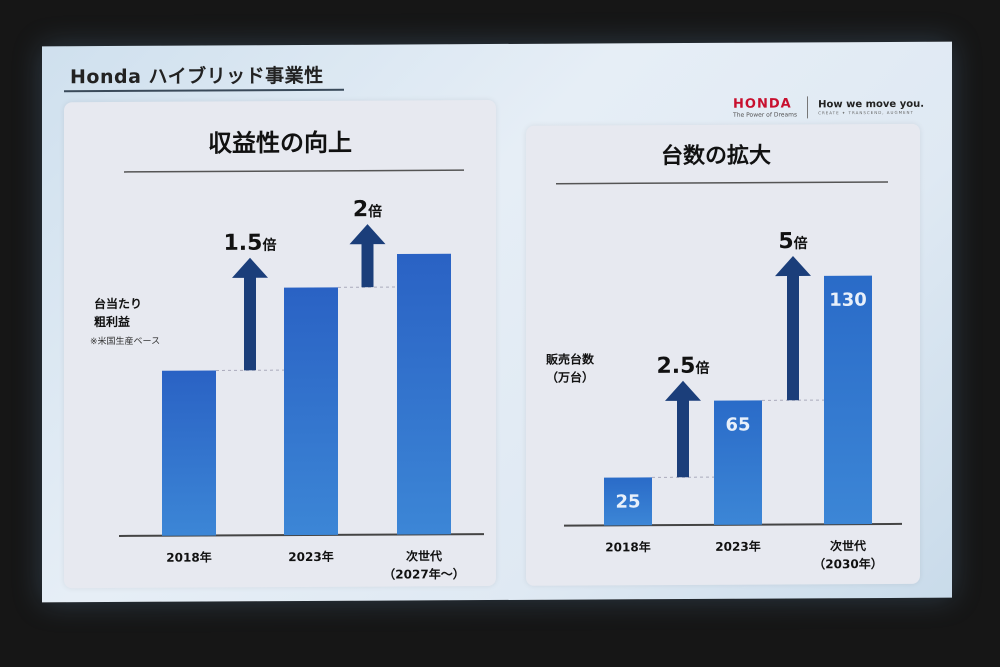  What do you see at coordinates (280, 143) in the screenshot?
I see `chart-title: 収益性の向上` at bounding box center [280, 143].